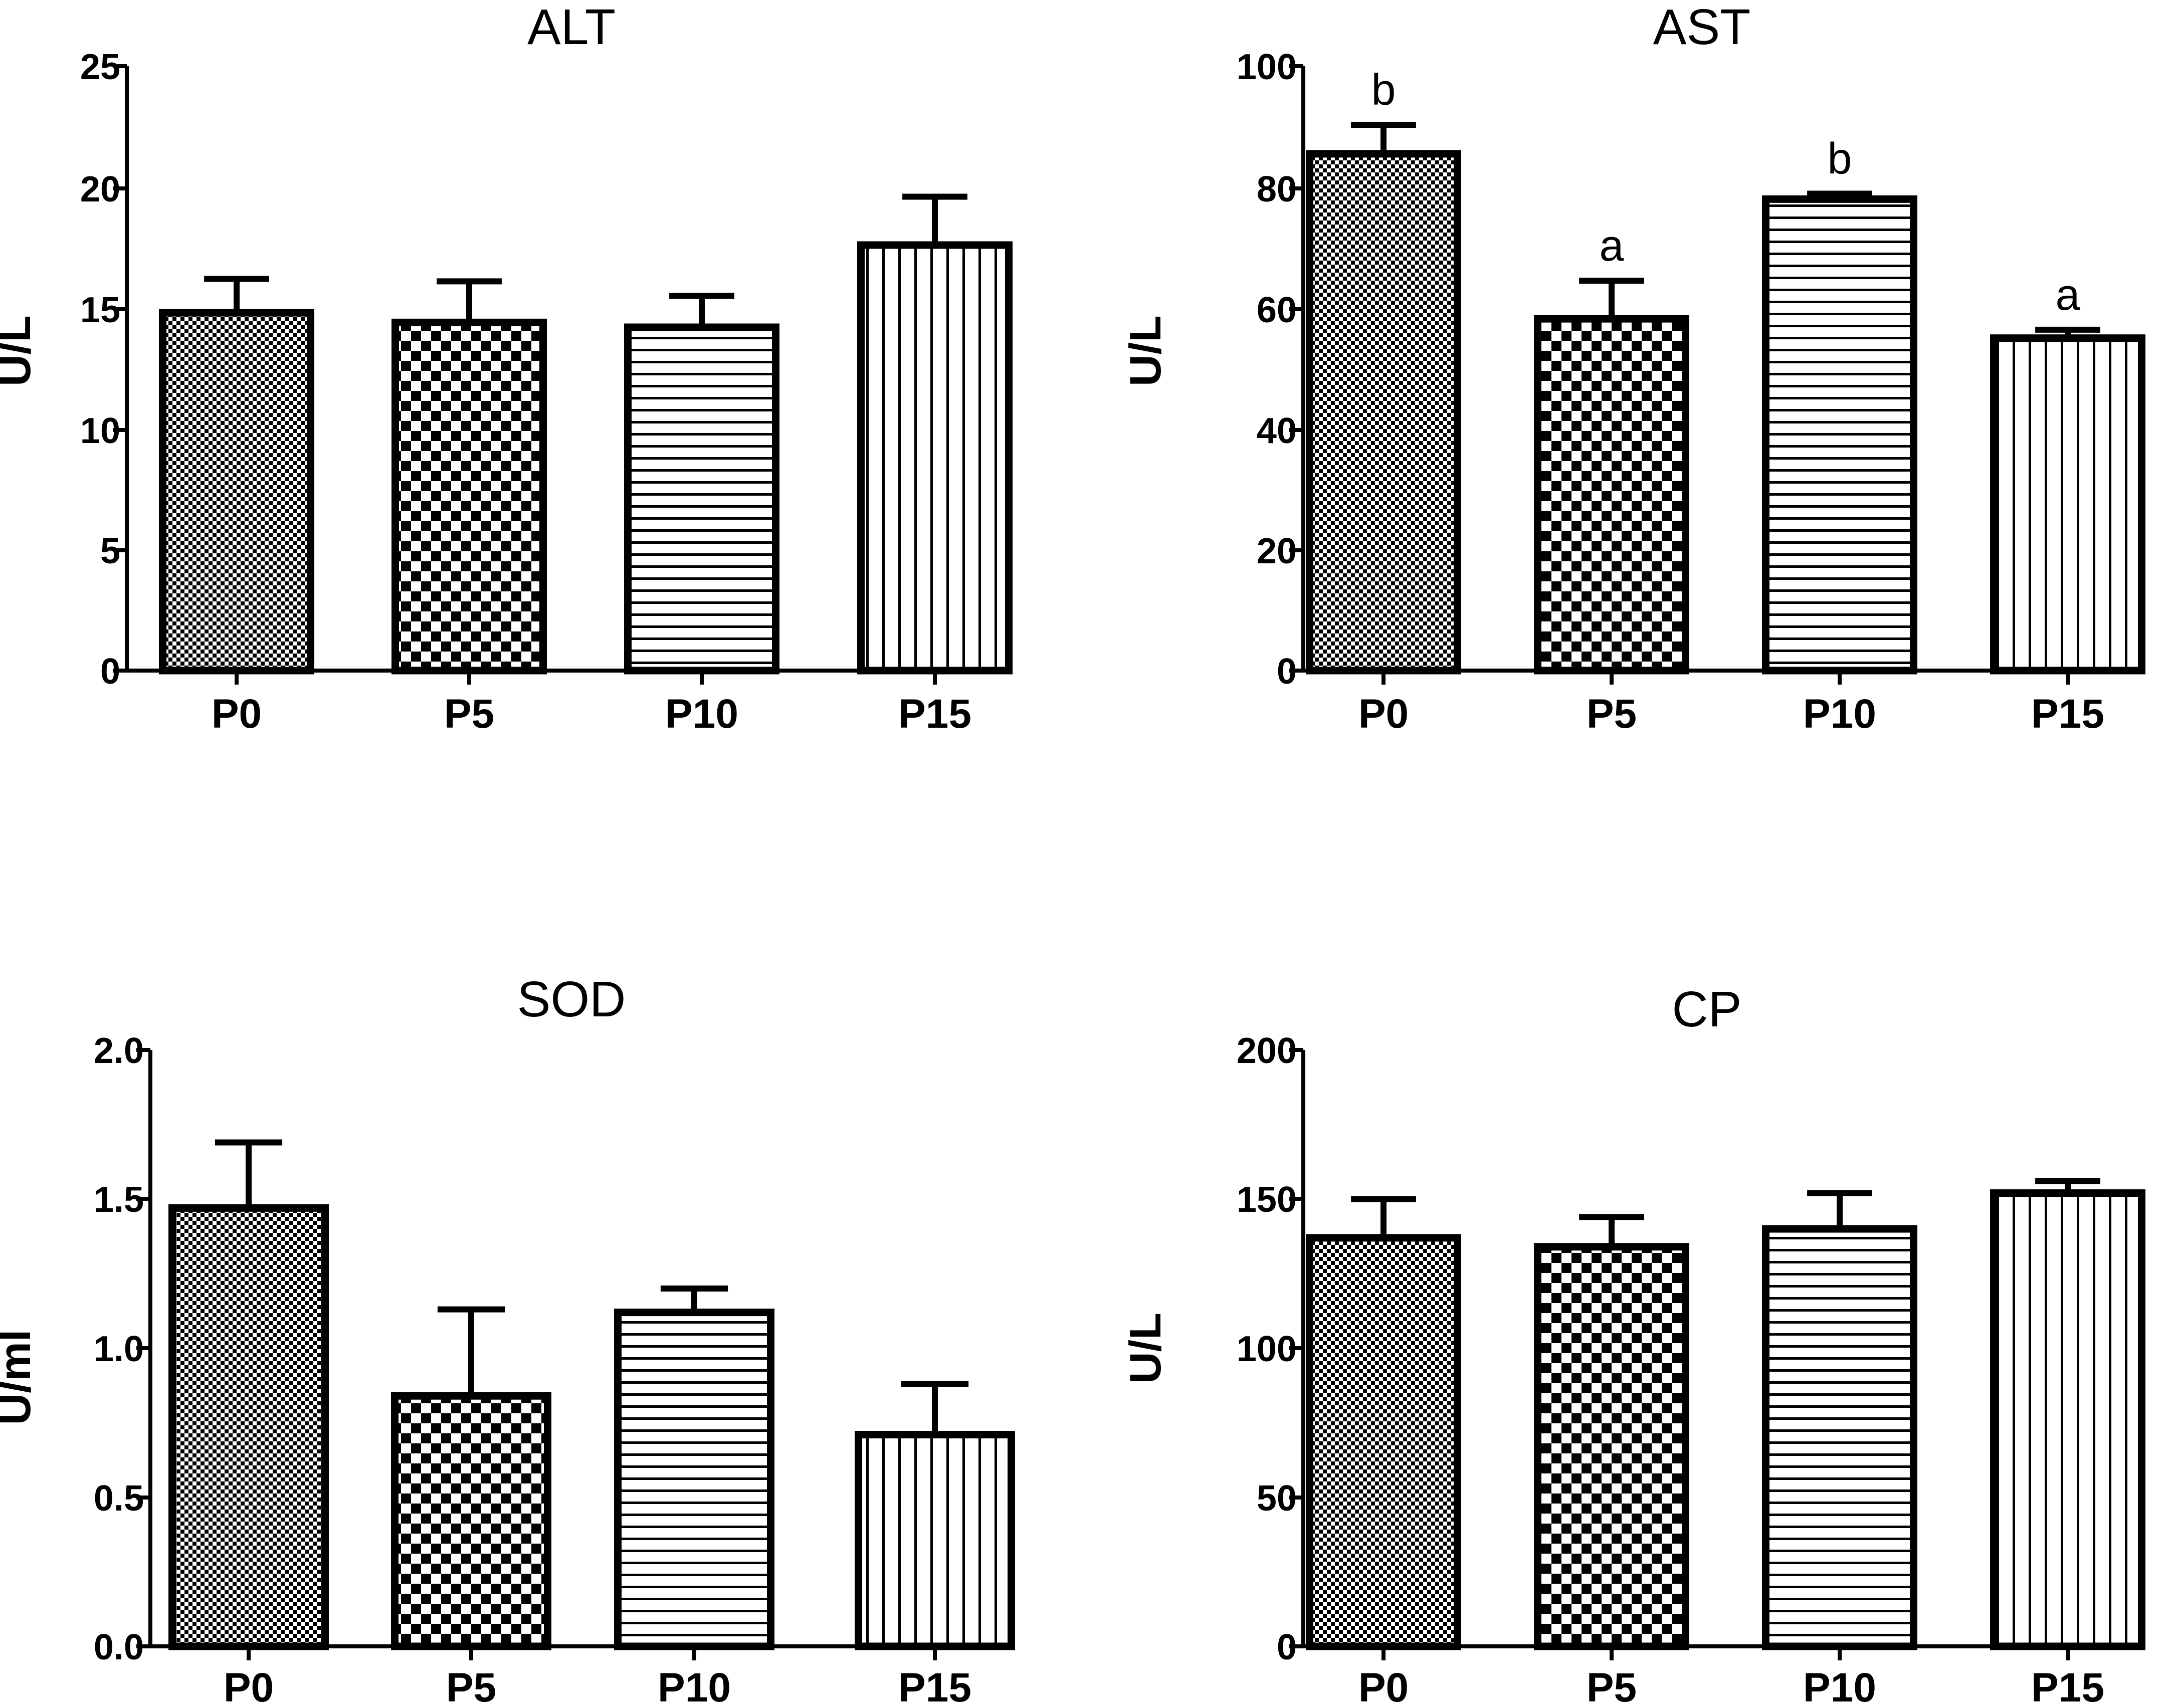 The image size is (2171, 1708). I want to click on y-tick-label: 5, so click(110, 551).